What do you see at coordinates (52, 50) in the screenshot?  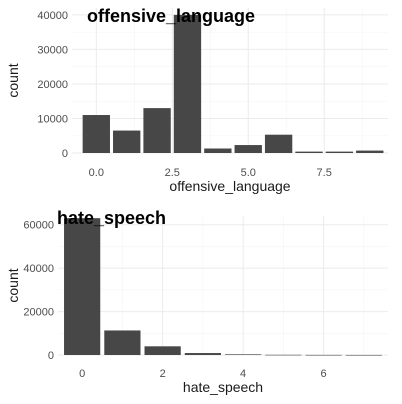 I see `offensive-language-y-tick-label: 30000` at bounding box center [52, 50].